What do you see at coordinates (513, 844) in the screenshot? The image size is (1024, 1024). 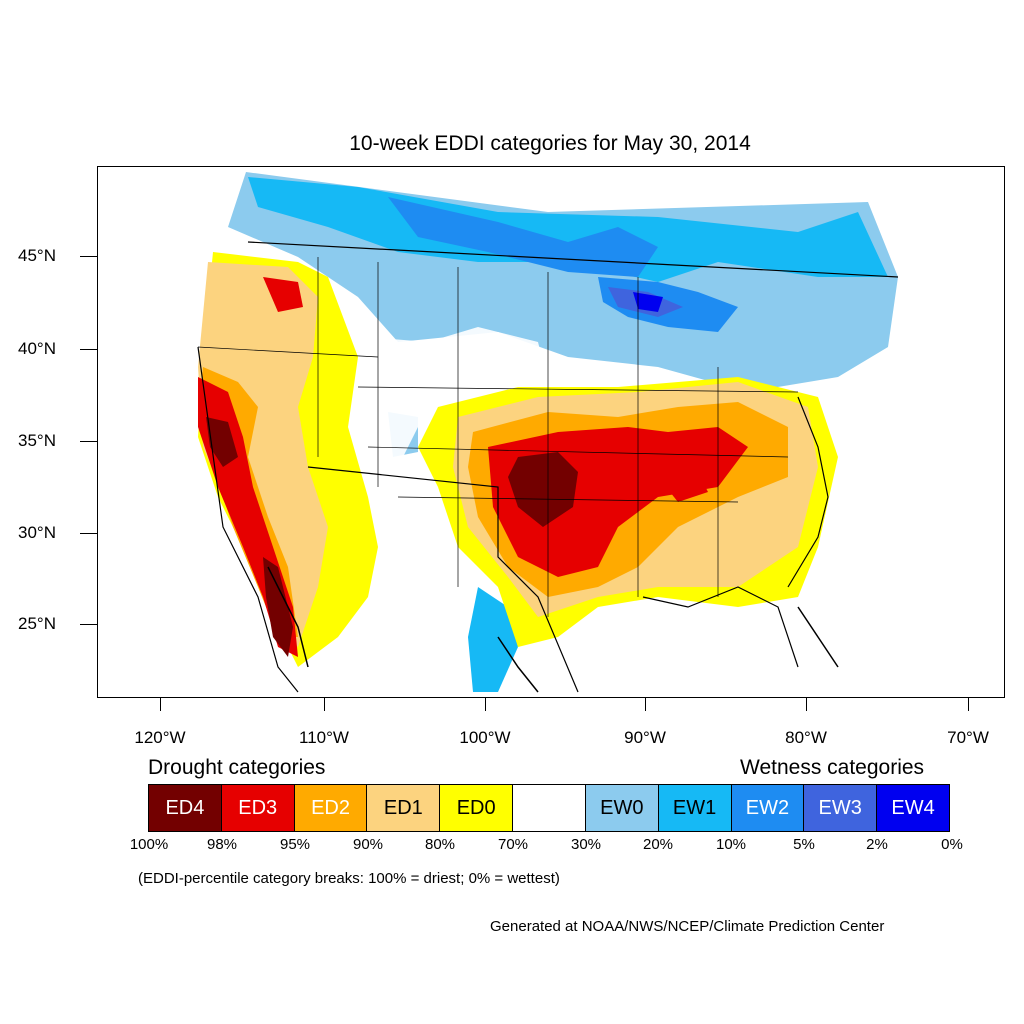 I see `break-label: 70%` at bounding box center [513, 844].